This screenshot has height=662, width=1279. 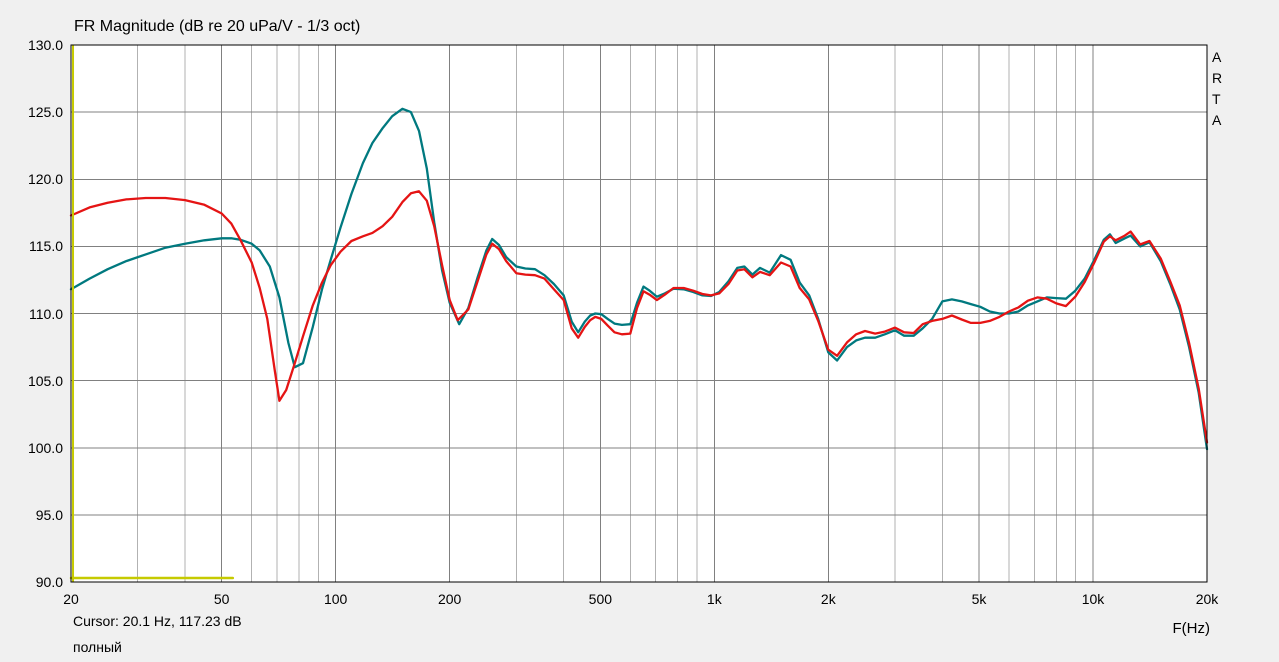 I want to click on x-tick-label: 500, so click(x=600, y=599).